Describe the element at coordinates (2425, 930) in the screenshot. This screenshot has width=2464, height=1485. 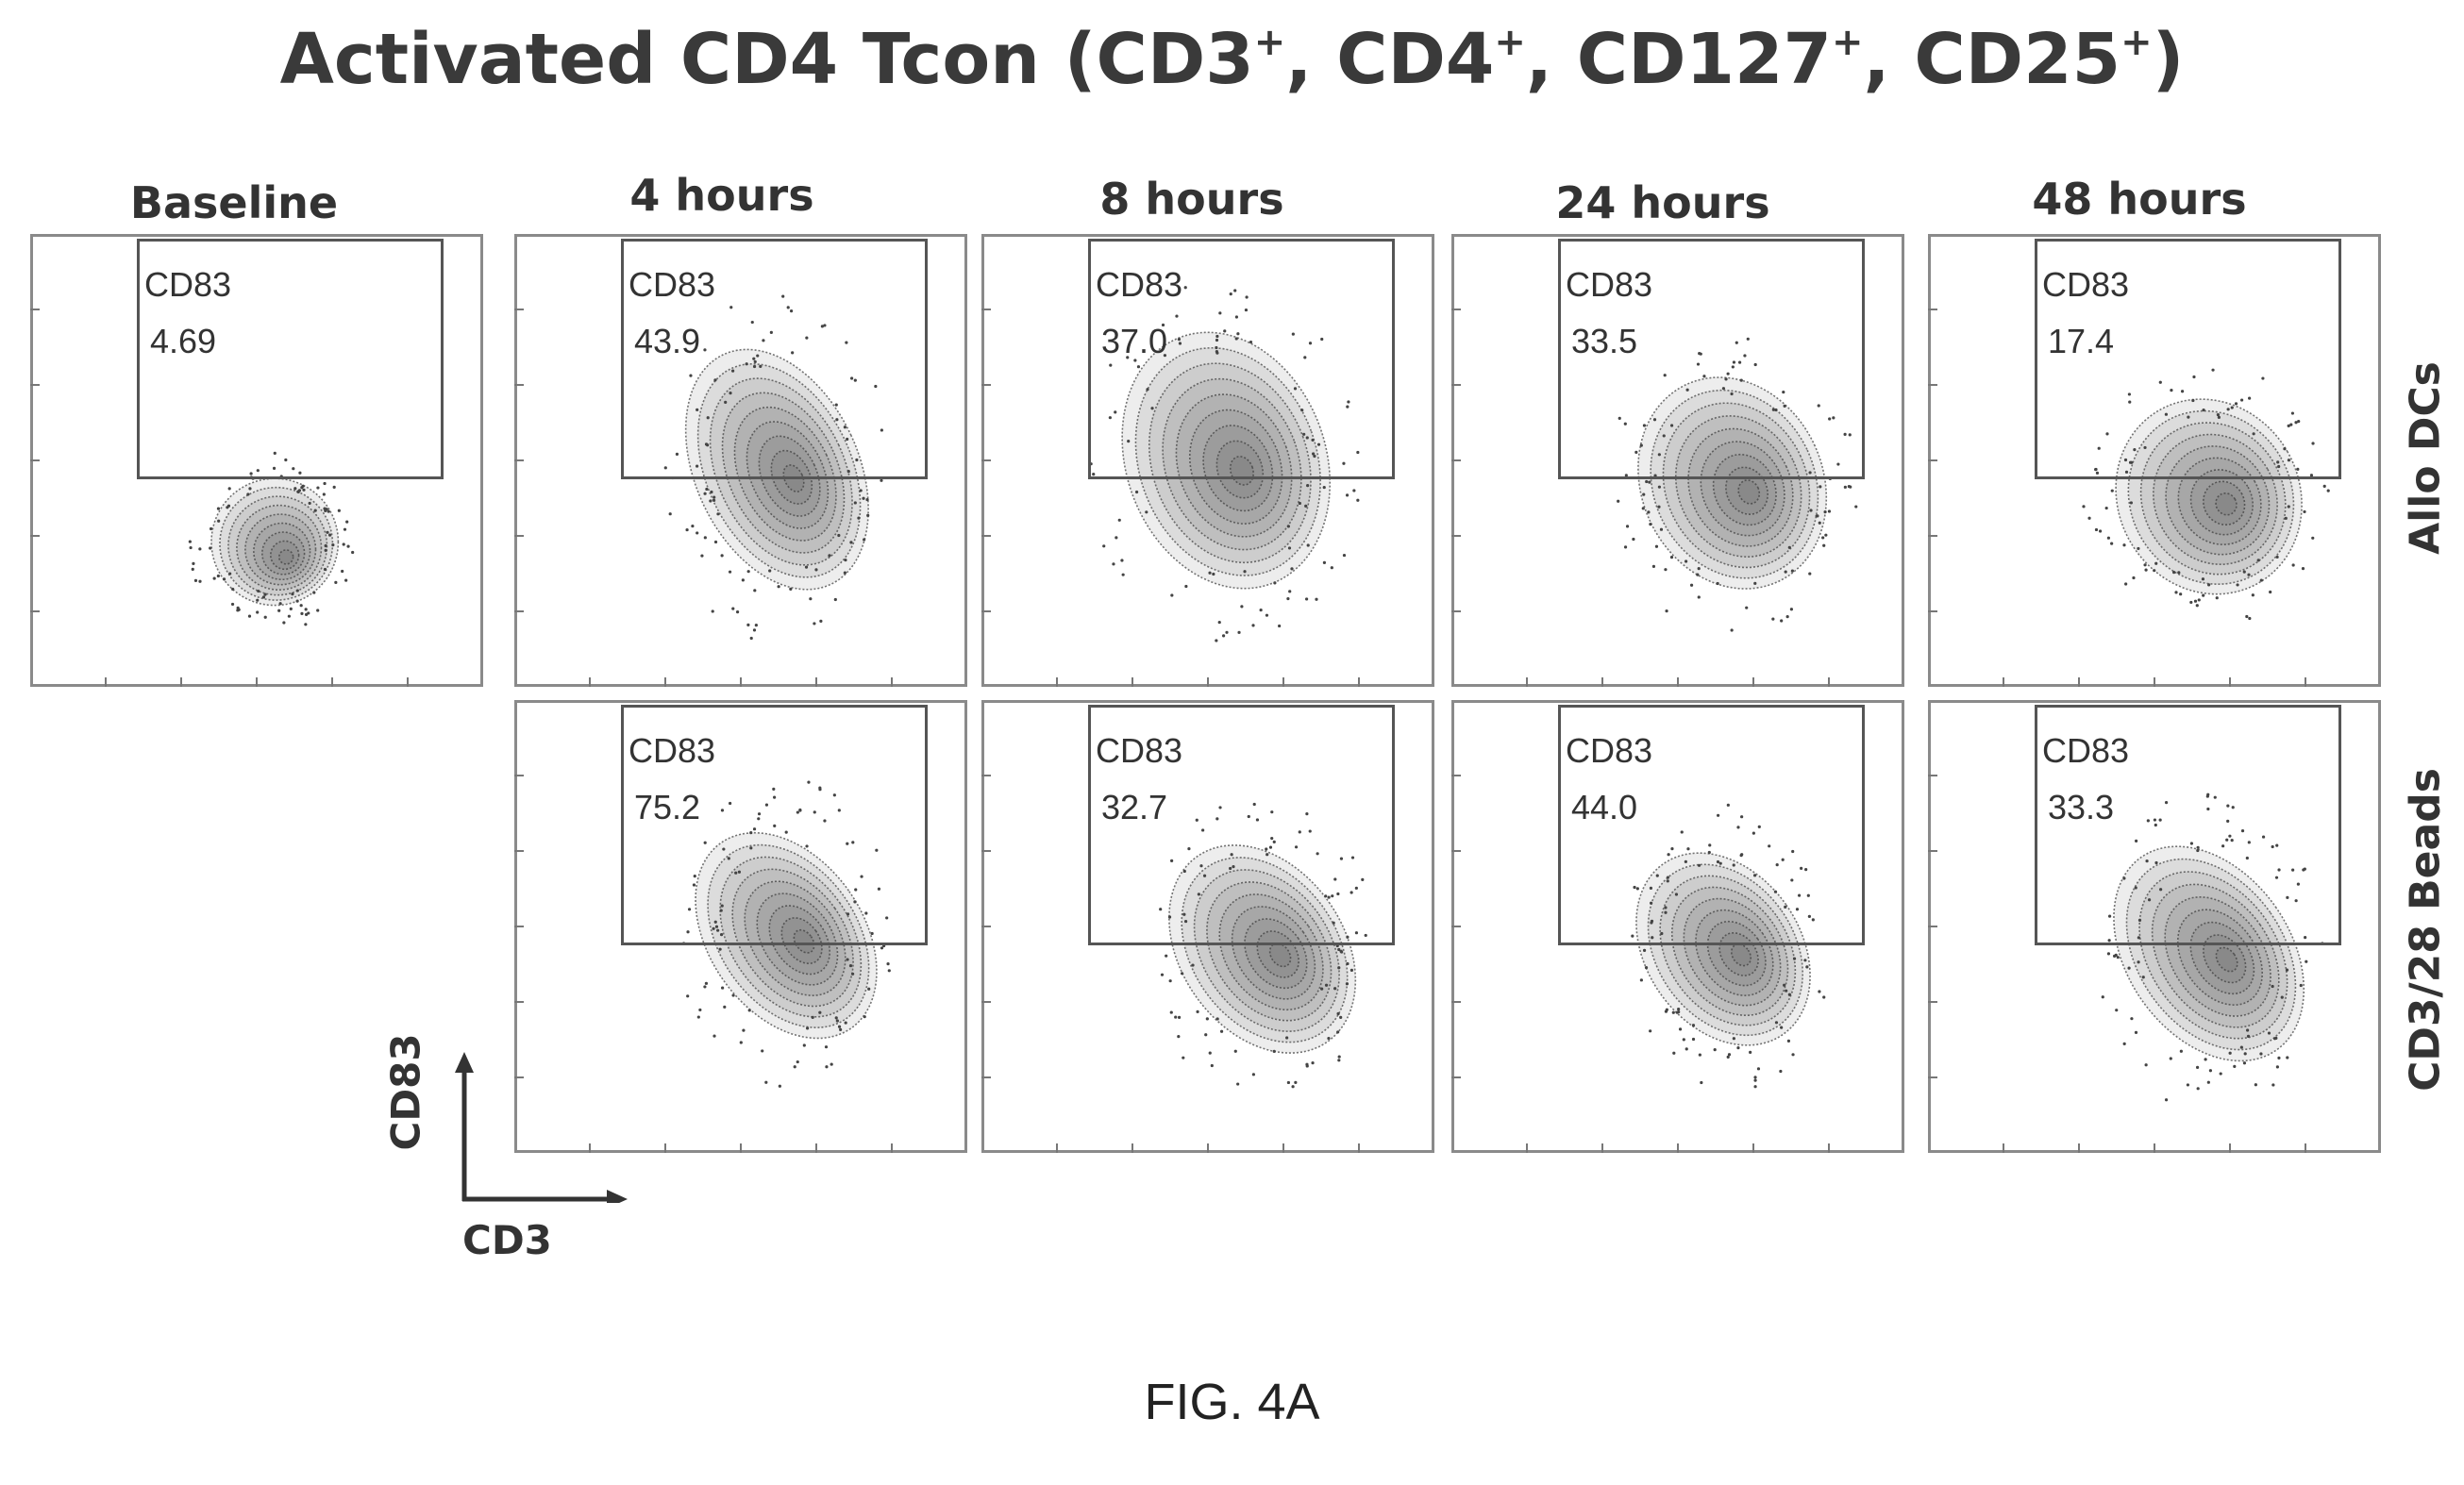
I see `row-label-cd3-28-beads: CD3/28 Beads` at that location.